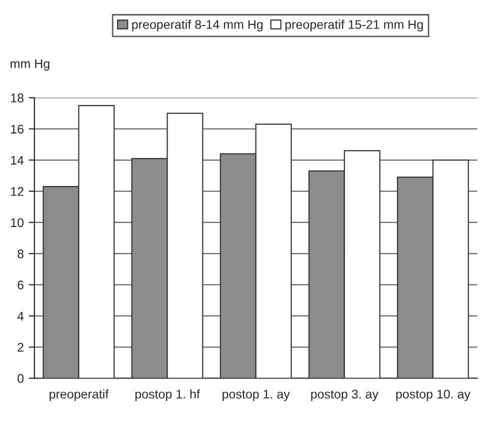 The height and width of the screenshot is (425, 492). I want to click on y-tick-label: 0, so click(21, 378).